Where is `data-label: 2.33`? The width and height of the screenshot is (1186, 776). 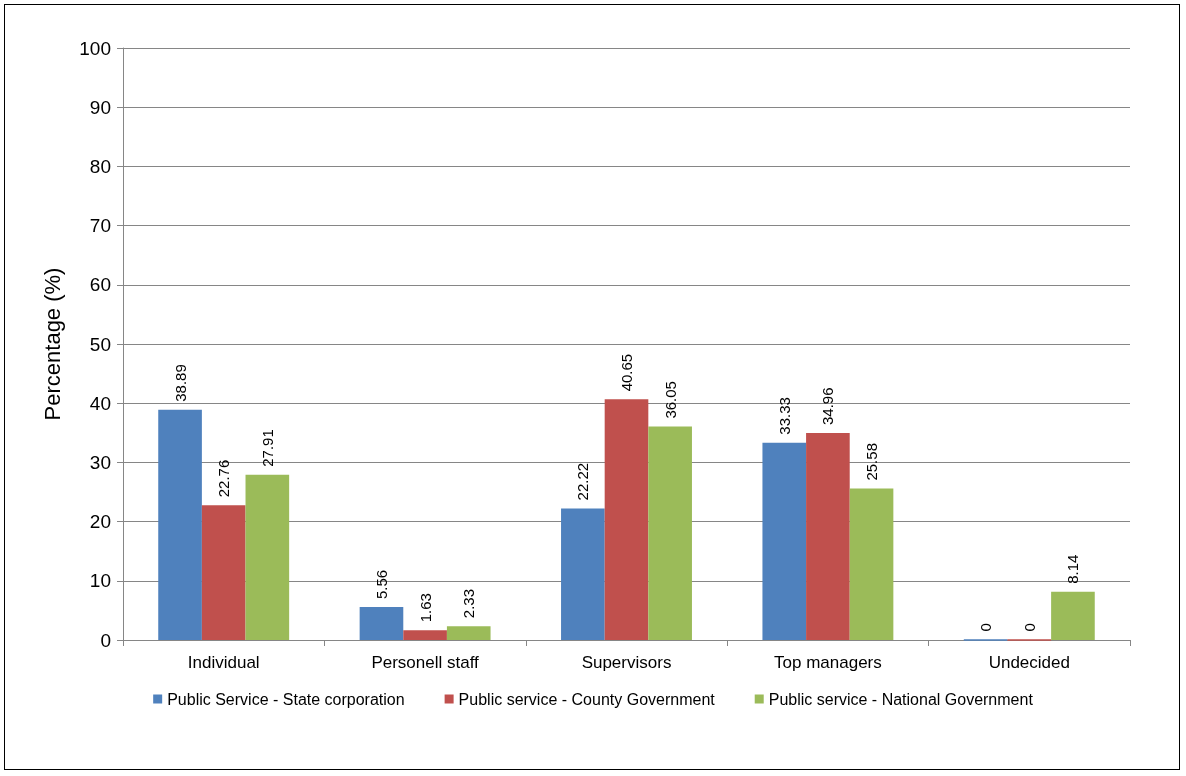 data-label: 2.33 is located at coordinates (469, 604).